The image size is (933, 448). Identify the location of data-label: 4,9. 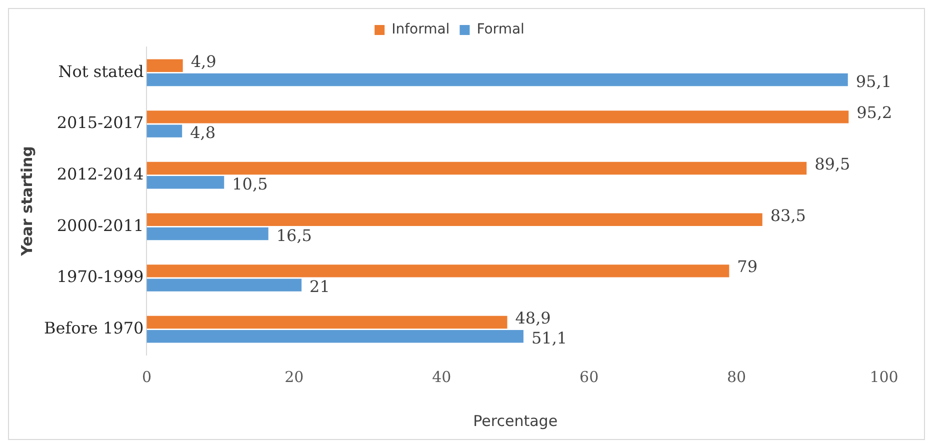
(203, 61).